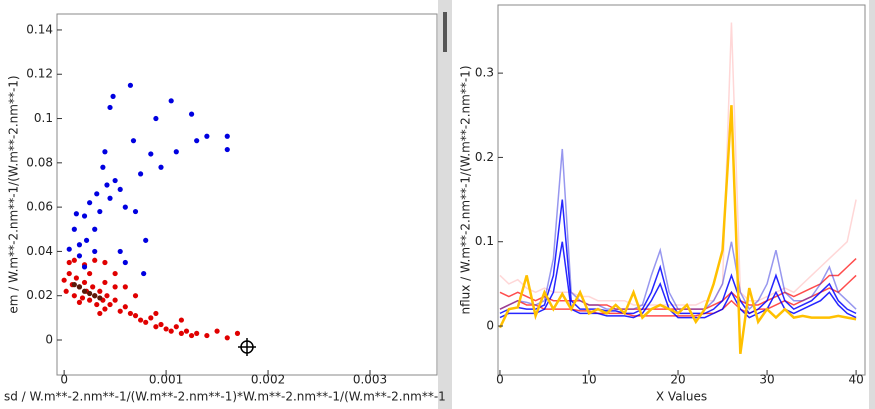 This screenshot has height=409, width=875. What do you see at coordinates (39, 29) in the screenshot?
I see `y-tick-label: 0.14` at bounding box center [39, 29].